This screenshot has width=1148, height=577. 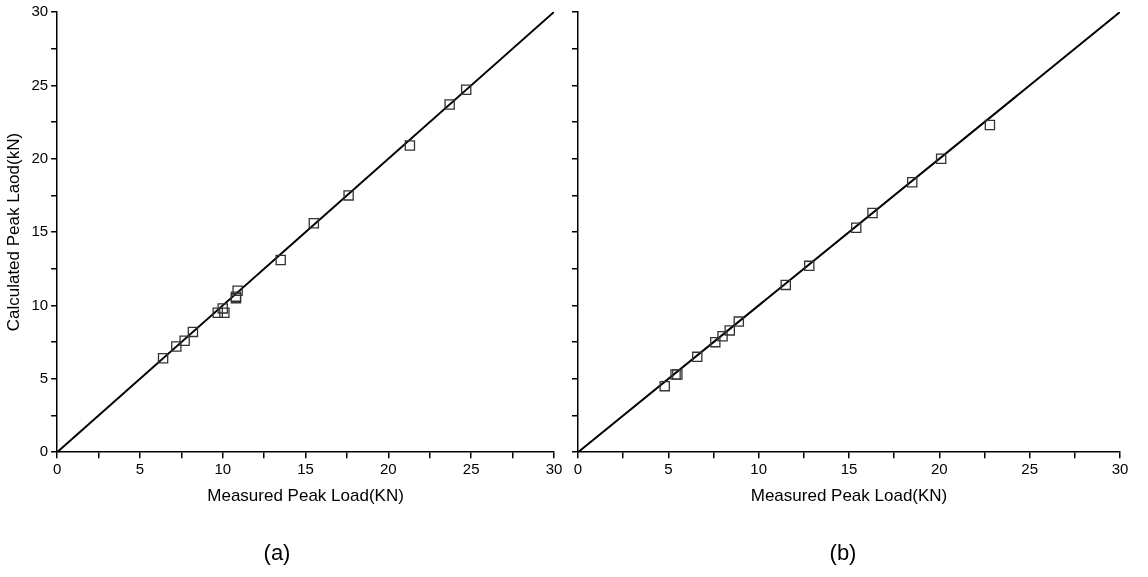 What do you see at coordinates (40, 84) in the screenshot?
I see `y-tick-label: 25` at bounding box center [40, 84].